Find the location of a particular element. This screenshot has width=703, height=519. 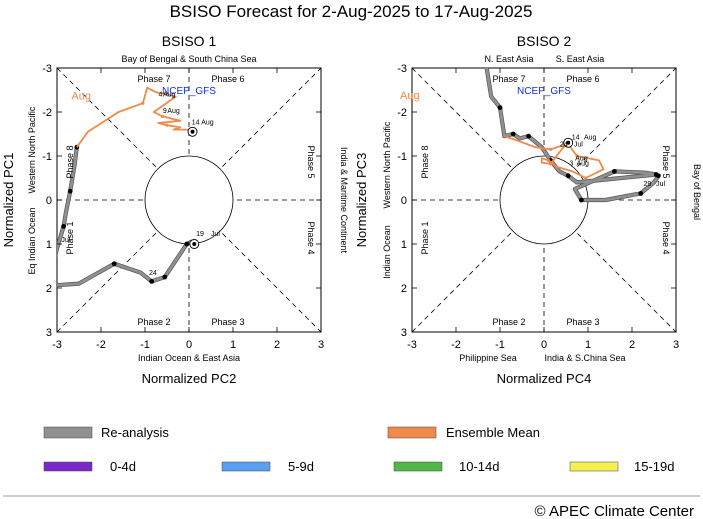

bsiso1-phase4: Phase 4 is located at coordinates (311, 237).